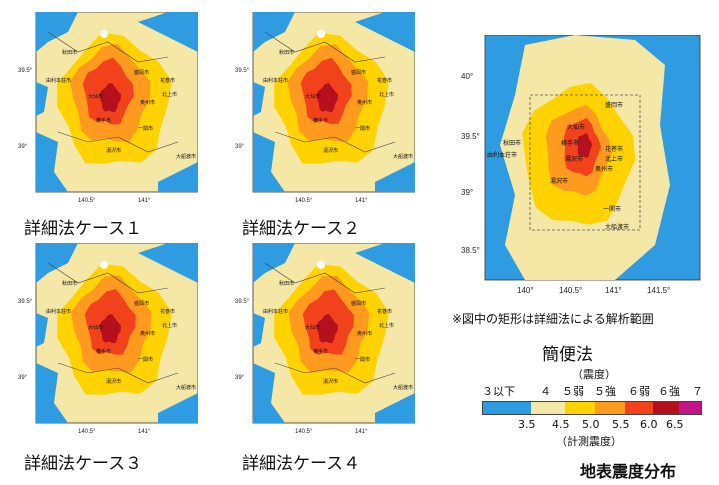  I want to click on legend-value-1: 3.5, so click(527, 424).